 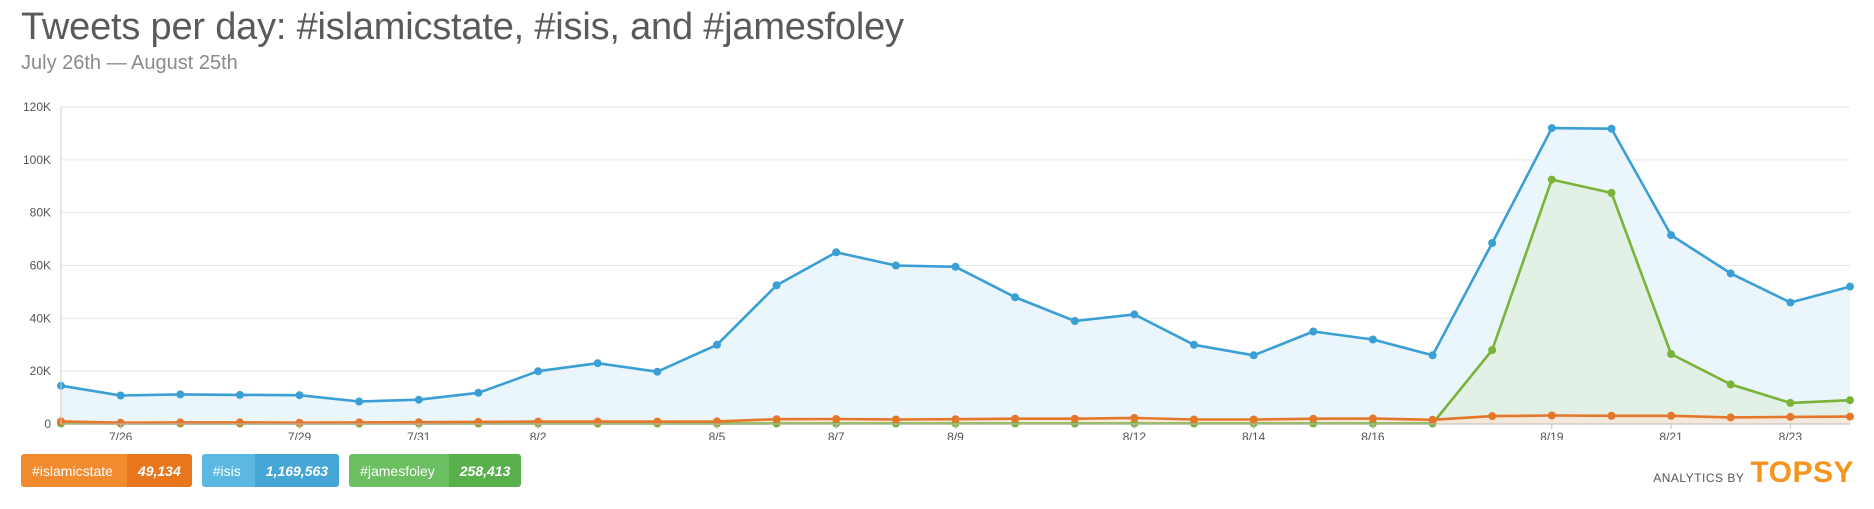 I want to click on x-tick-label: 8/21, so click(x=1671, y=435).